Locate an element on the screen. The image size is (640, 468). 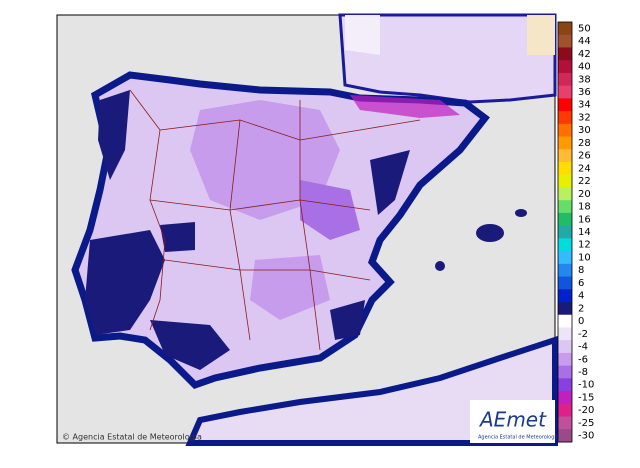
legend-label: 8 is located at coordinates (581, 270).